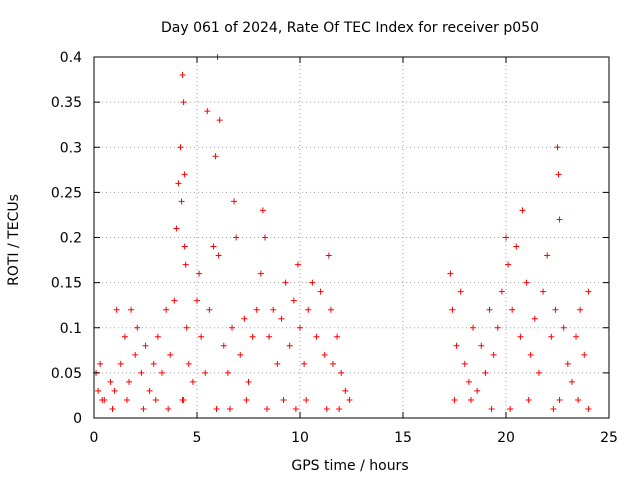 The image size is (640, 480). What do you see at coordinates (94, 438) in the screenshot?
I see `x-tick-label: 0` at bounding box center [94, 438].